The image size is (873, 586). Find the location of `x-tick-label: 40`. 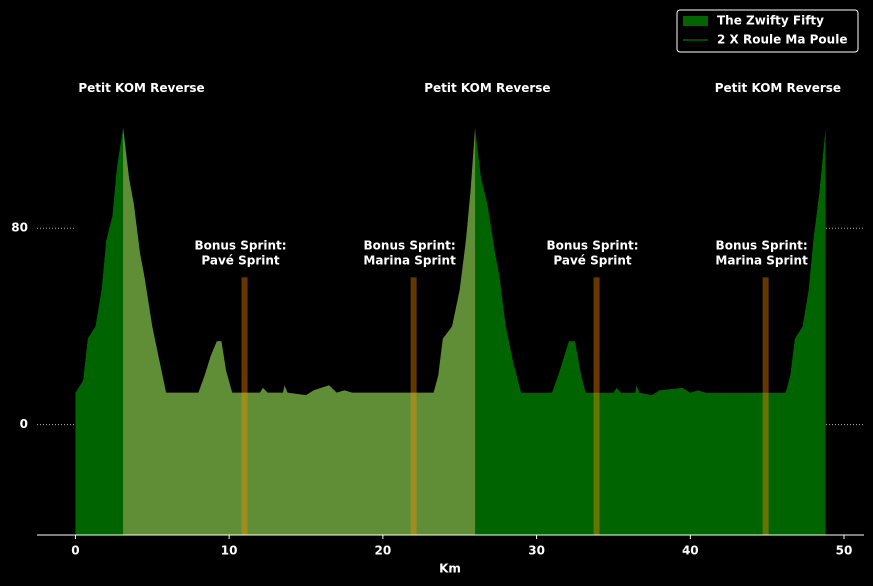

x-tick-label: 40 is located at coordinates (690, 551).